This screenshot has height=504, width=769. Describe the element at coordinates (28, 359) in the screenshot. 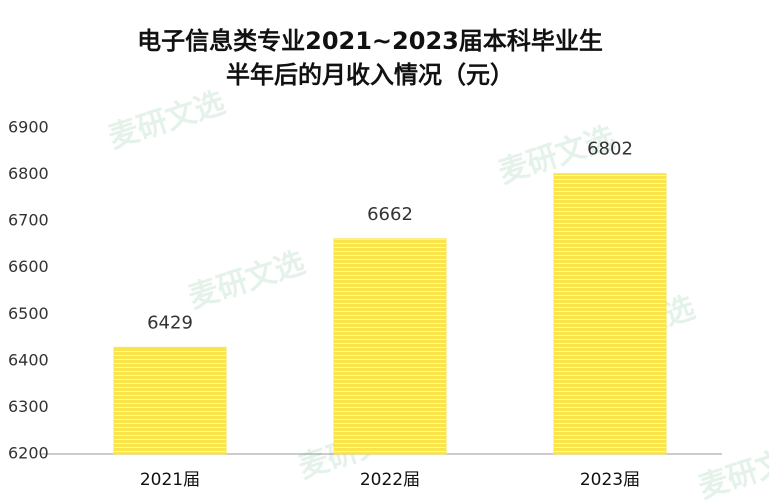

I see `y-tick-label: 6400` at that location.